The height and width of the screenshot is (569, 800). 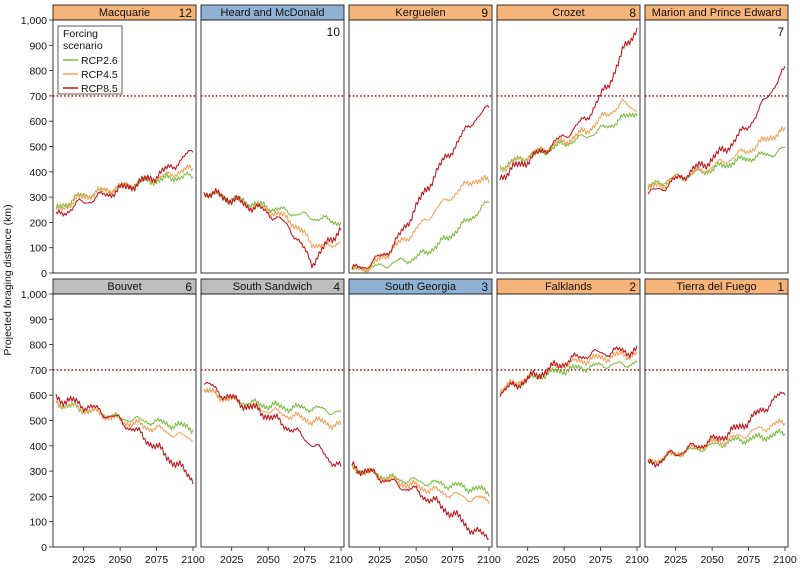 What do you see at coordinates (124, 13) in the screenshot?
I see `panel-title: Macquarie` at bounding box center [124, 13].